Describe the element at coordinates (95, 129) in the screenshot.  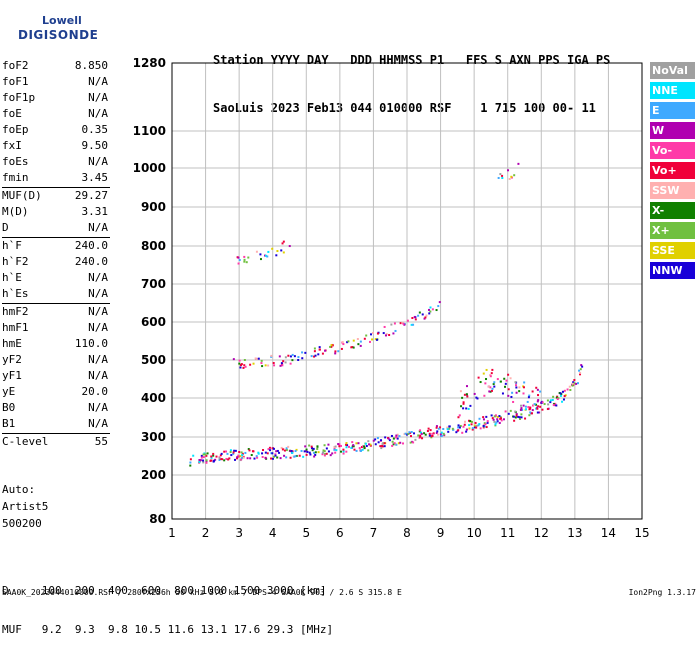
I see `param-value: 0.35` at that location.